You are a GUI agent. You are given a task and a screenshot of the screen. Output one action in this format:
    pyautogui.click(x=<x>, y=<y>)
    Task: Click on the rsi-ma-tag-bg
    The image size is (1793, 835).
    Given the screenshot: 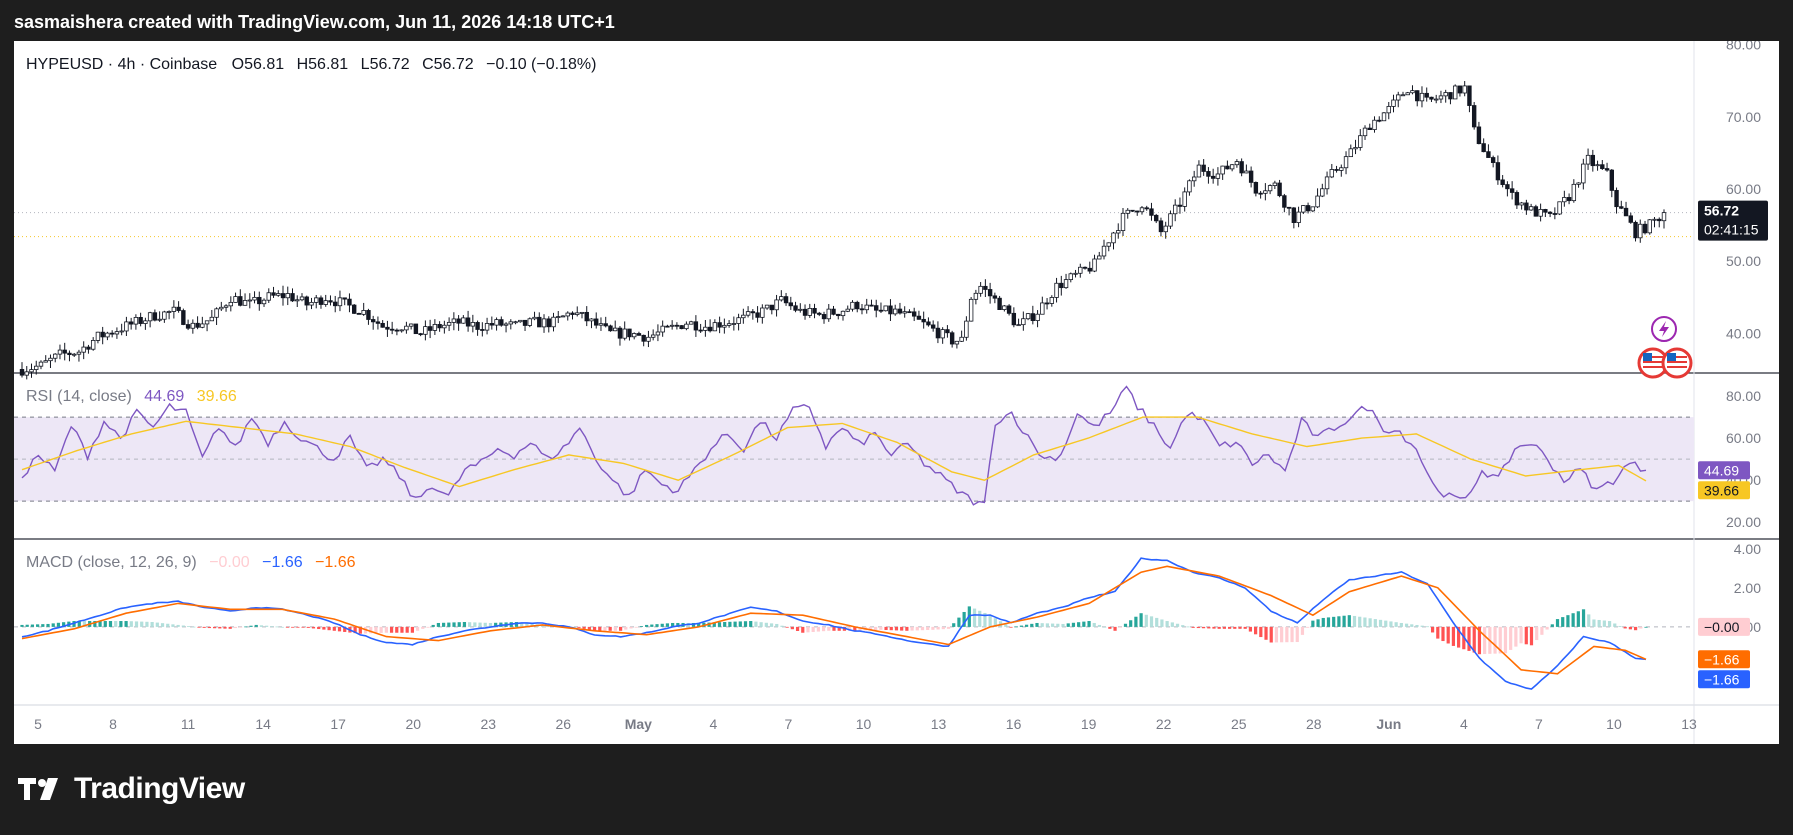 What is the action you would take?
    pyautogui.click(x=1724, y=490)
    